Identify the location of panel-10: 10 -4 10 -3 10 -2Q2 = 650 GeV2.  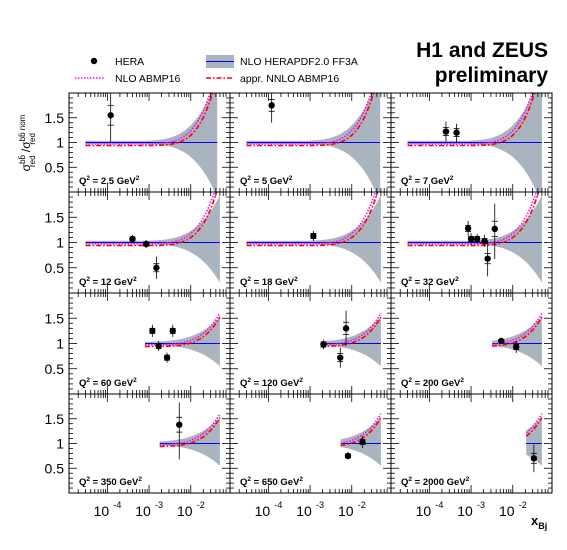
(310, 456).